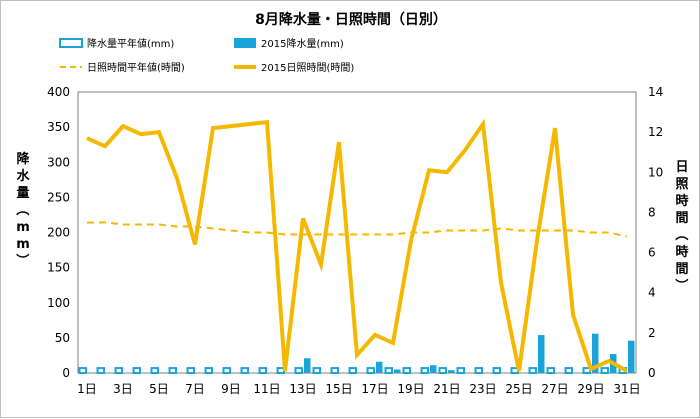 The width and height of the screenshot is (700, 419). What do you see at coordinates (58, 162) in the screenshot?
I see `left-tick-label: 300` at bounding box center [58, 162].